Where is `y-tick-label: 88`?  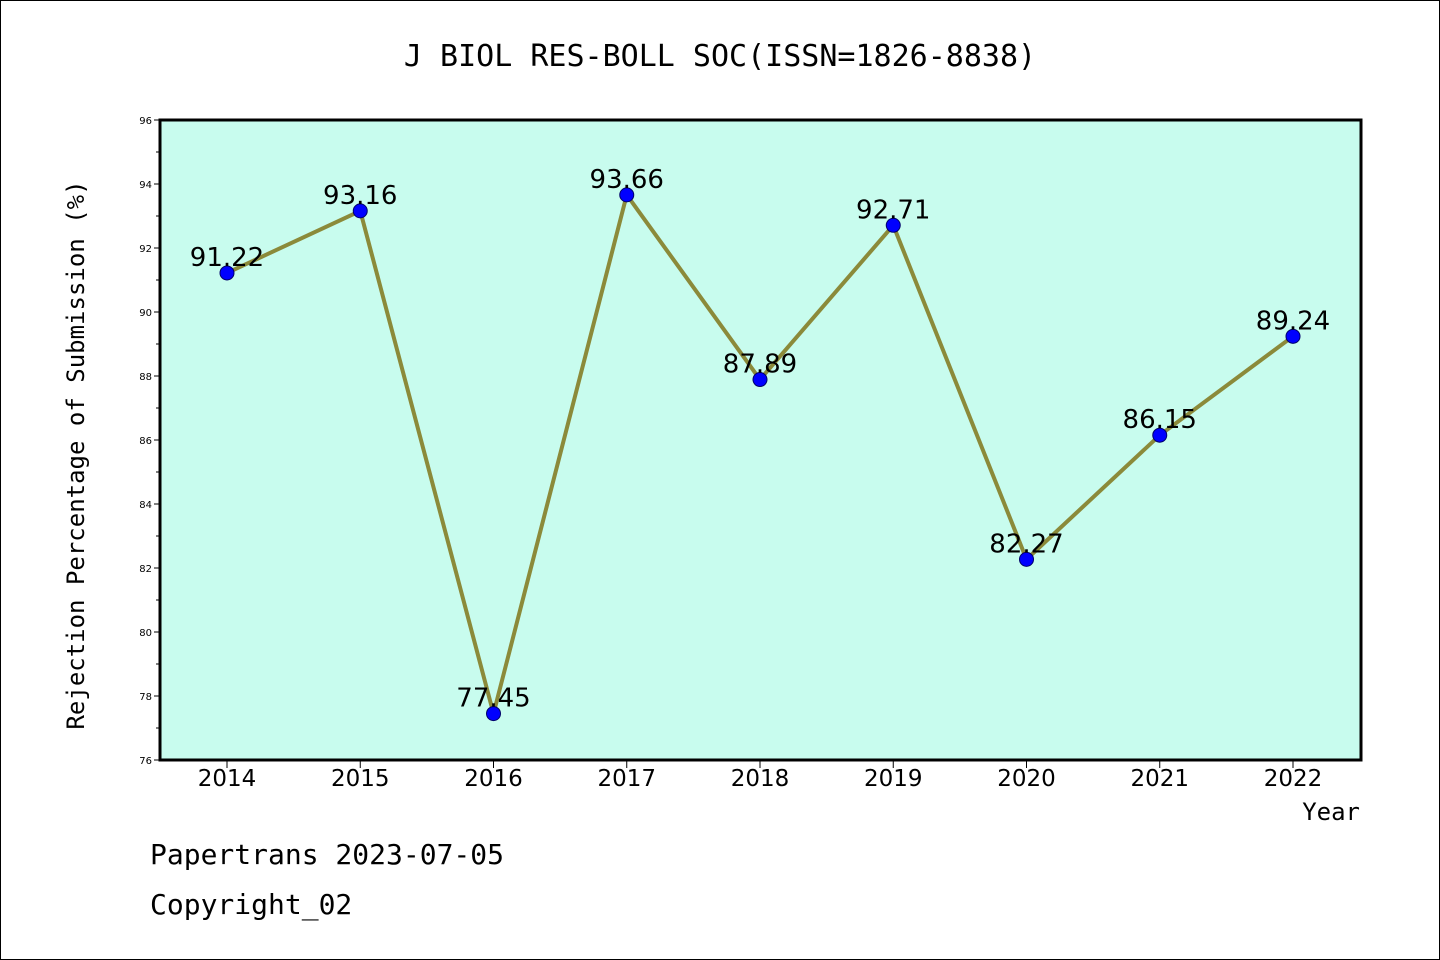
y-tick-label: 88 is located at coordinates (145, 377).